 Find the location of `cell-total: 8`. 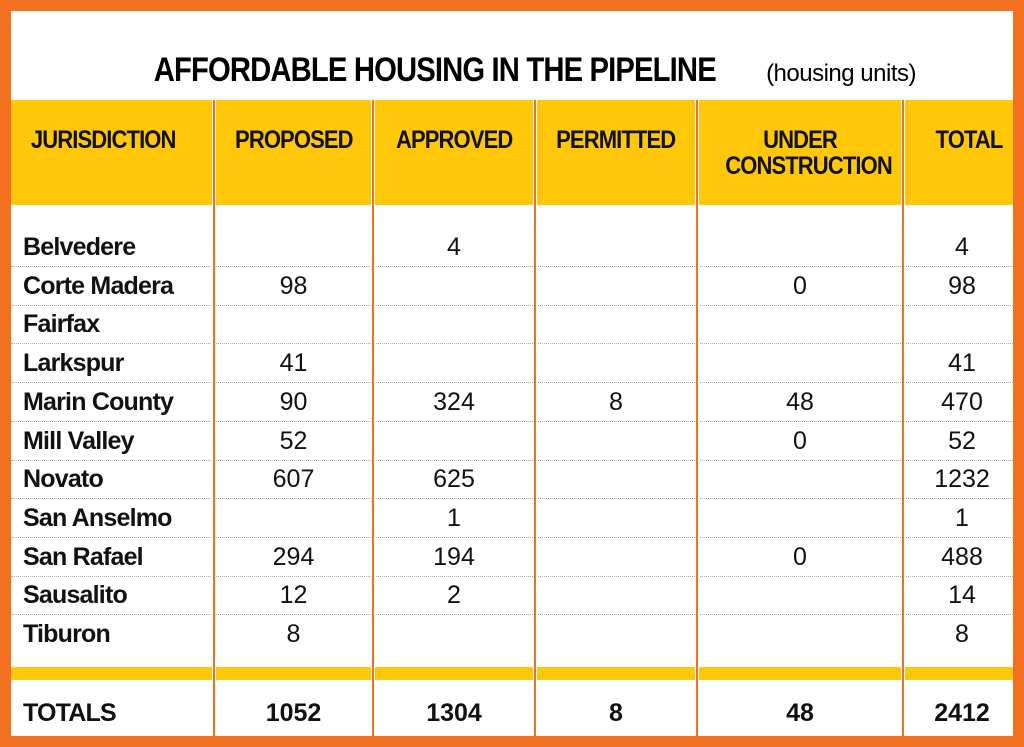

cell-total: 8 is located at coordinates (962, 634).